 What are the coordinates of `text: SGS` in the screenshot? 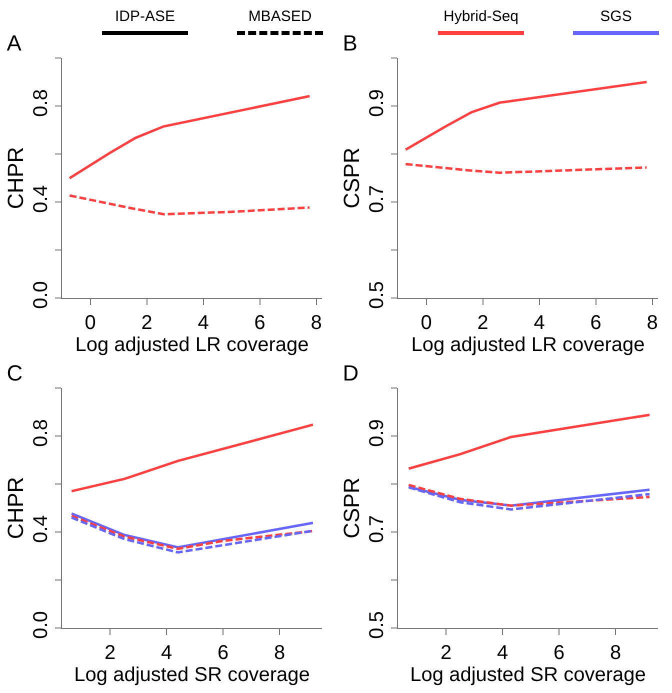 It's located at (616, 16).